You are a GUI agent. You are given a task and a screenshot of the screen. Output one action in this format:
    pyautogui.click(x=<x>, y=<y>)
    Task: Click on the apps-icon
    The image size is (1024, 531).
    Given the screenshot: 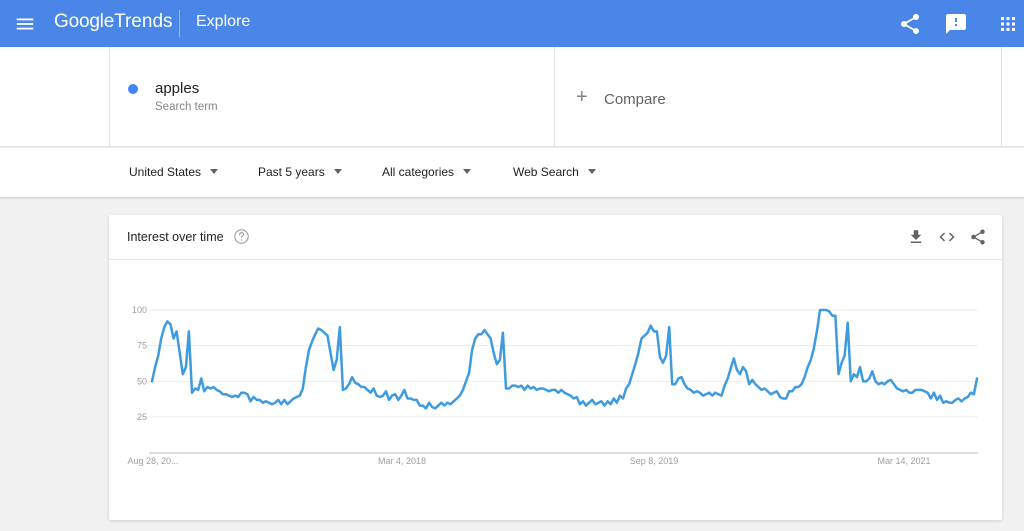 What is the action you would take?
    pyautogui.click(x=1008, y=24)
    